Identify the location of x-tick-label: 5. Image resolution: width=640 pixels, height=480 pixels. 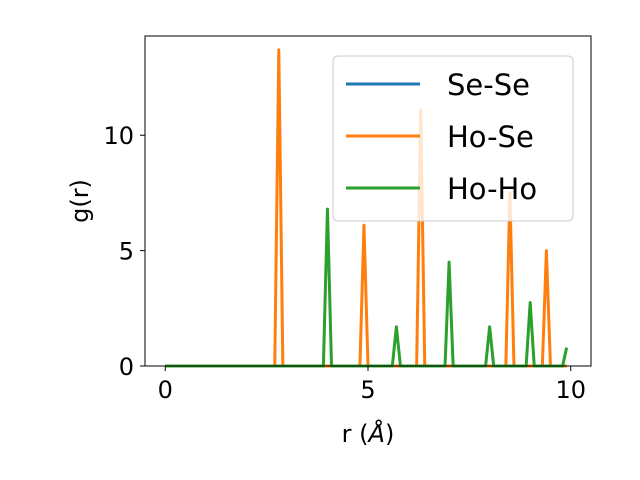
(367, 390).